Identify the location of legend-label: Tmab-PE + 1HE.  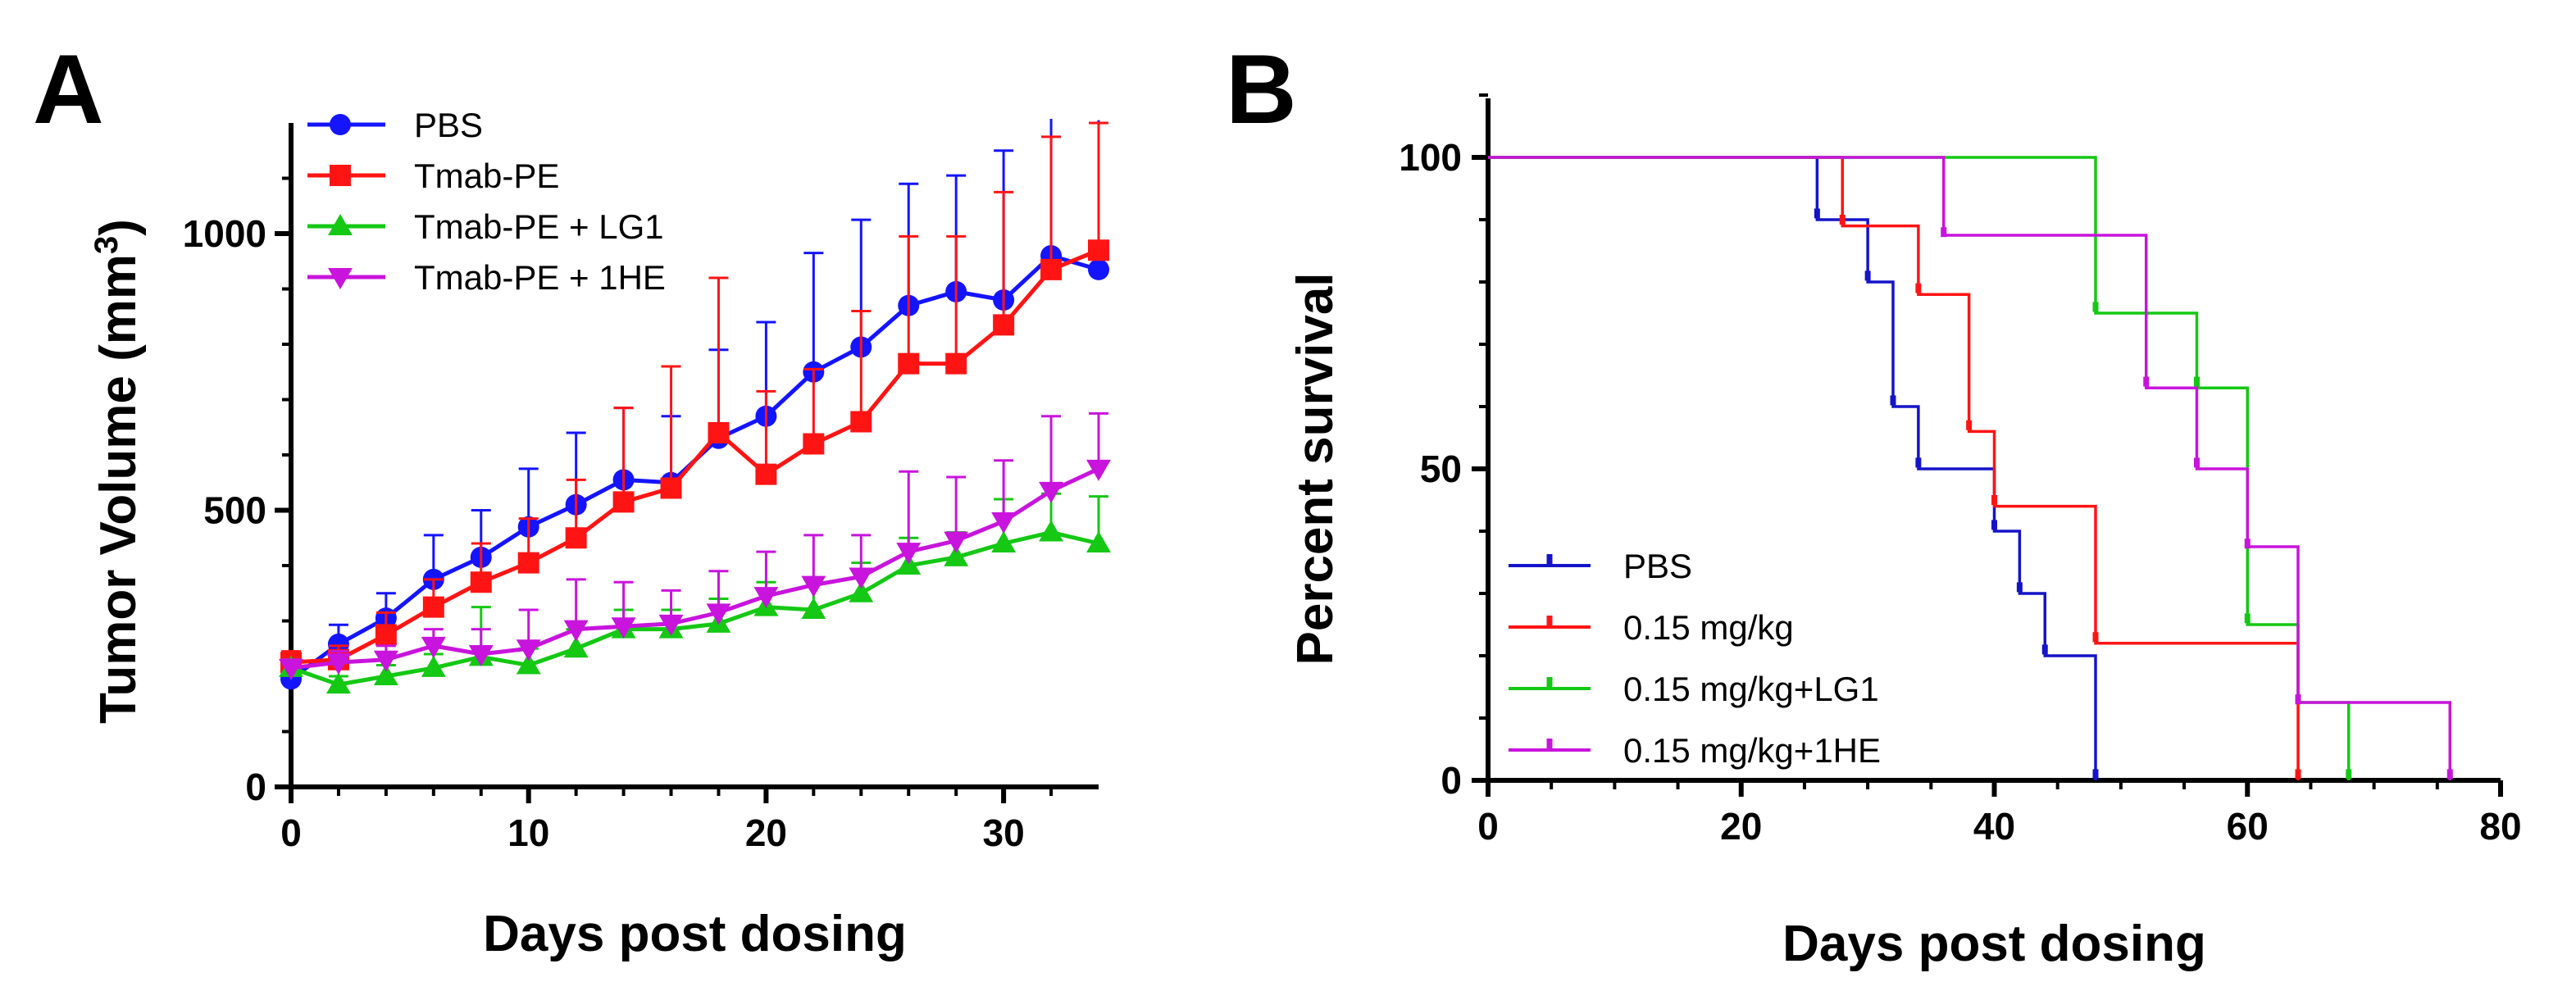
(540, 277).